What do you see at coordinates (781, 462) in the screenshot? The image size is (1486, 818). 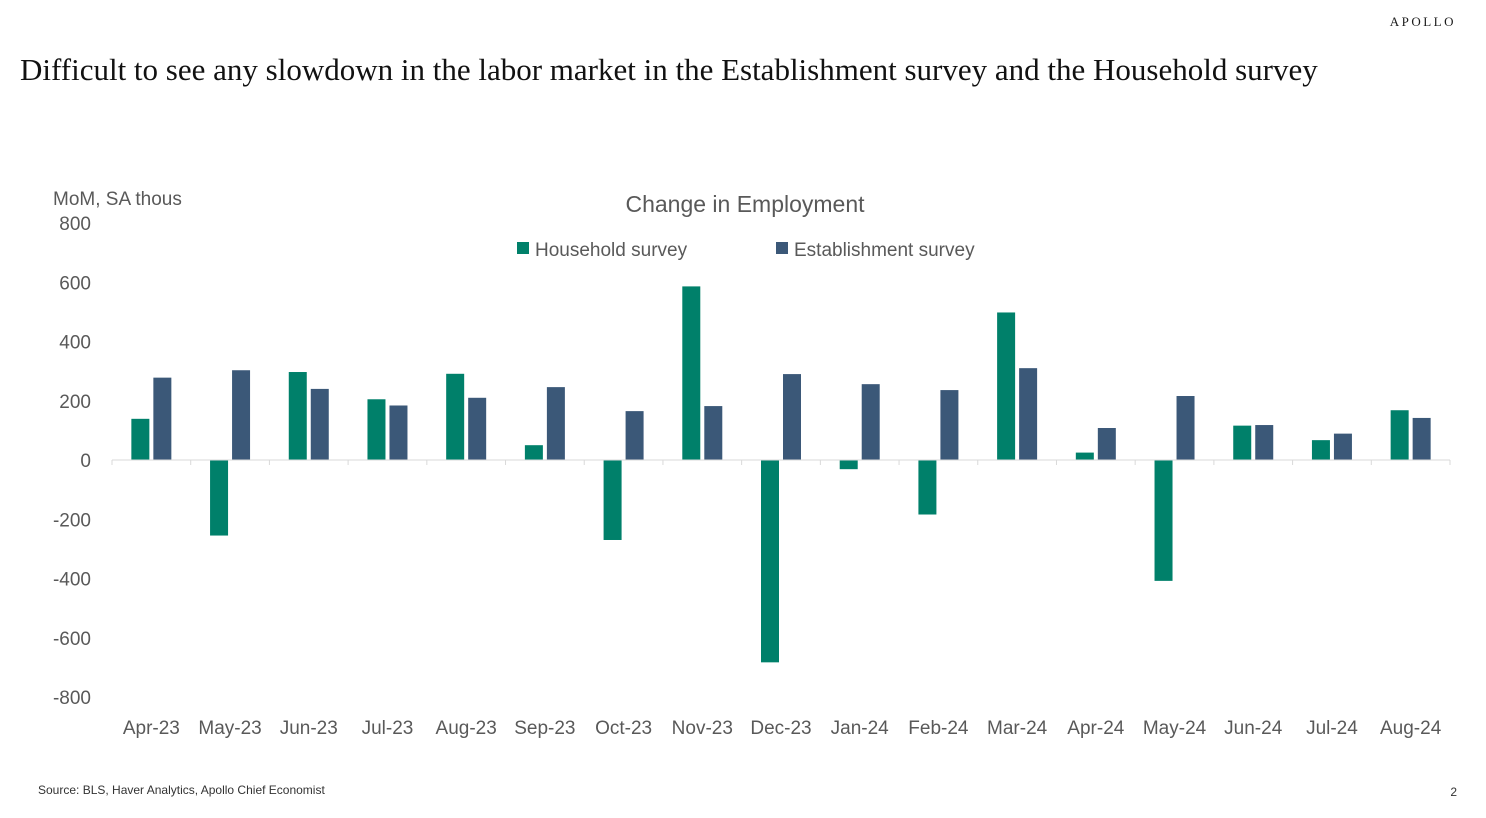 I see `x-axis-tick-marks` at bounding box center [781, 462].